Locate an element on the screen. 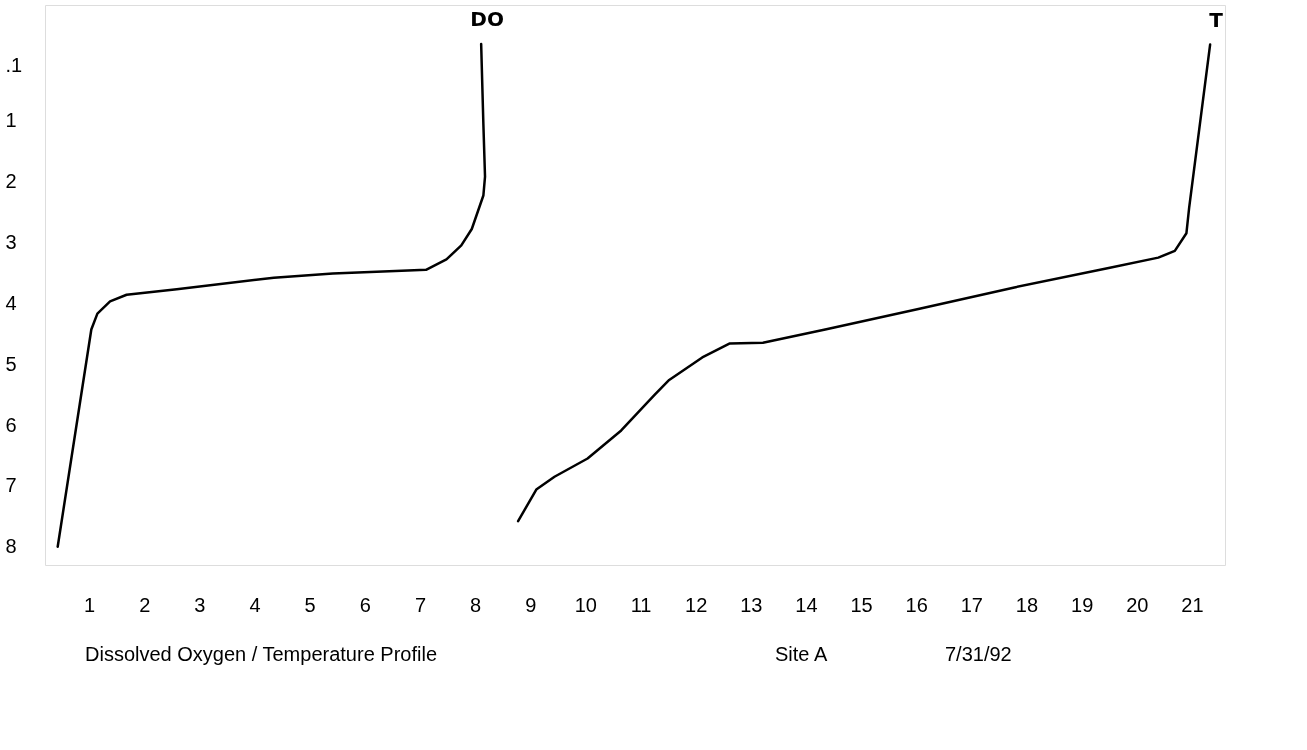 This screenshot has width=1307, height=750. x-tick-label: 15 is located at coordinates (861, 604).